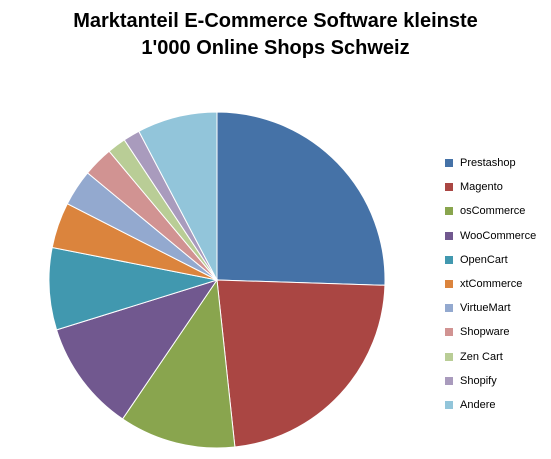 This screenshot has width=551, height=459. Describe the element at coordinates (178, 196) in the screenshot. I see `pie-slice-andere` at that location.